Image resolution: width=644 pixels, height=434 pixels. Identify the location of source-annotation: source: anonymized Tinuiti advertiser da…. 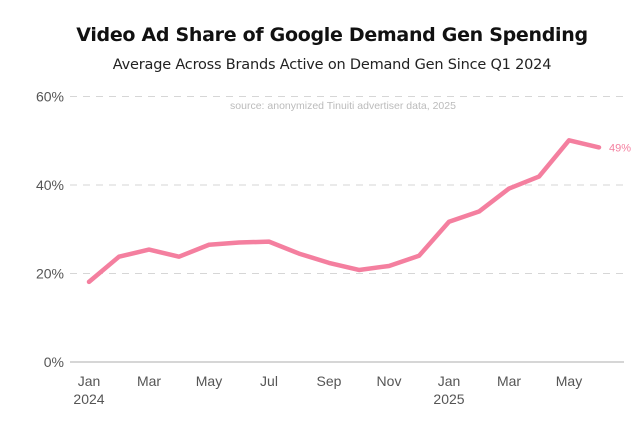
(343, 106).